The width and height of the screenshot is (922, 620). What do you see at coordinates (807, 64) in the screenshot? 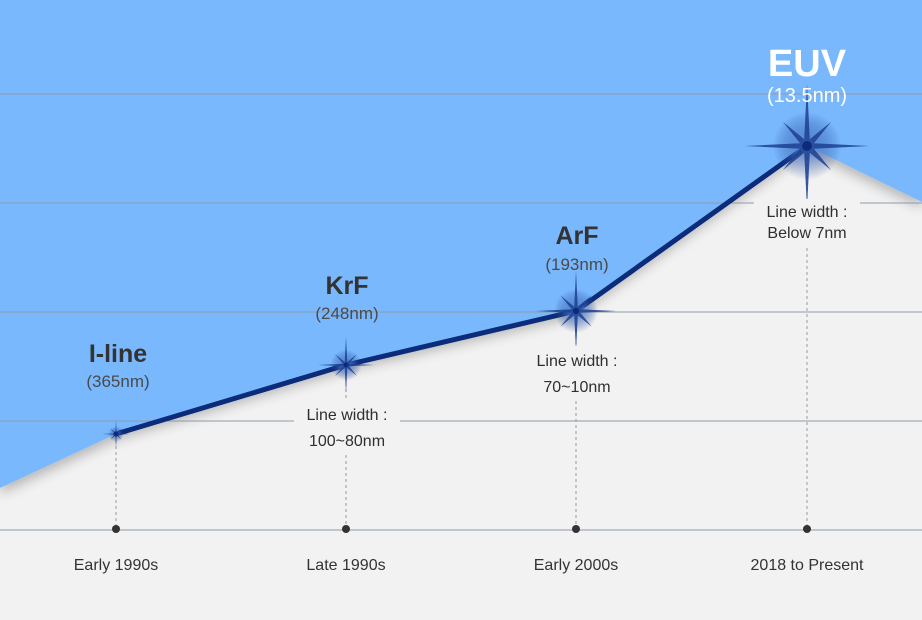
I see `tech-label-euv: EUV` at bounding box center [807, 64].